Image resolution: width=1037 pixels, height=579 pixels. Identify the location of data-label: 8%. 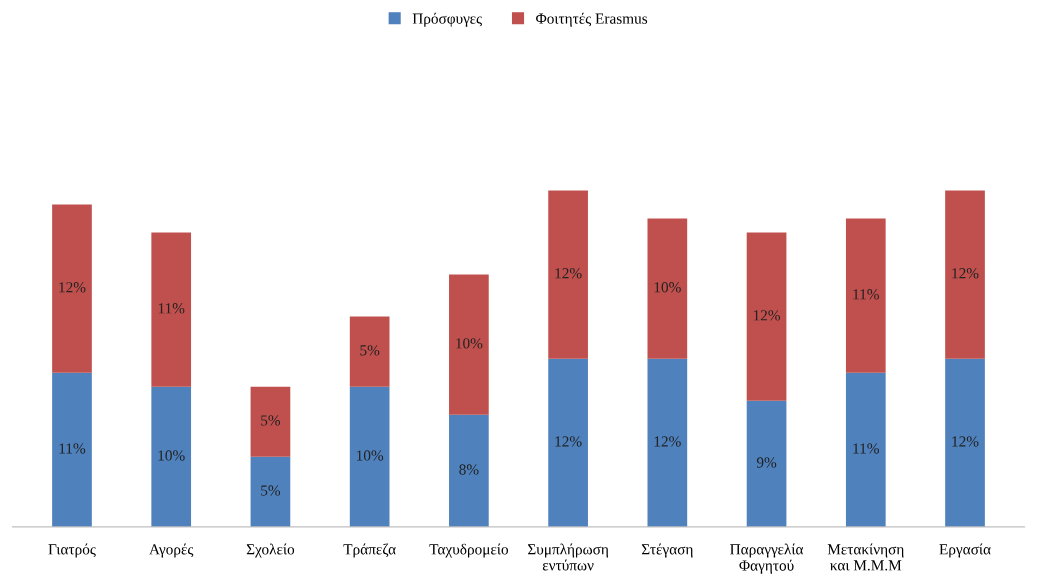
(469, 469).